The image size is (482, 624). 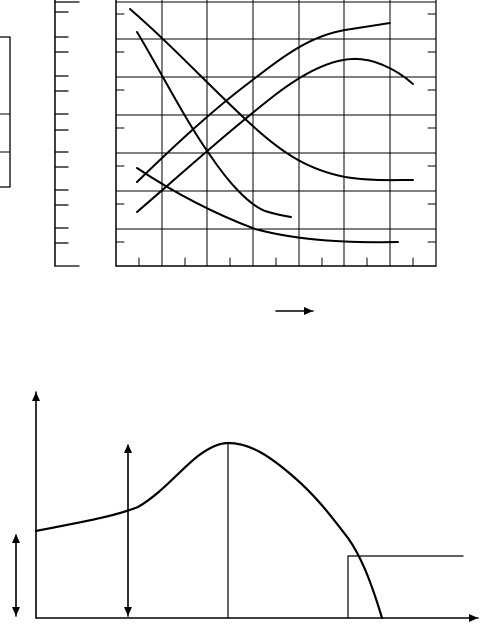 I want to click on curve-rising-saturating, so click(x=263, y=102).